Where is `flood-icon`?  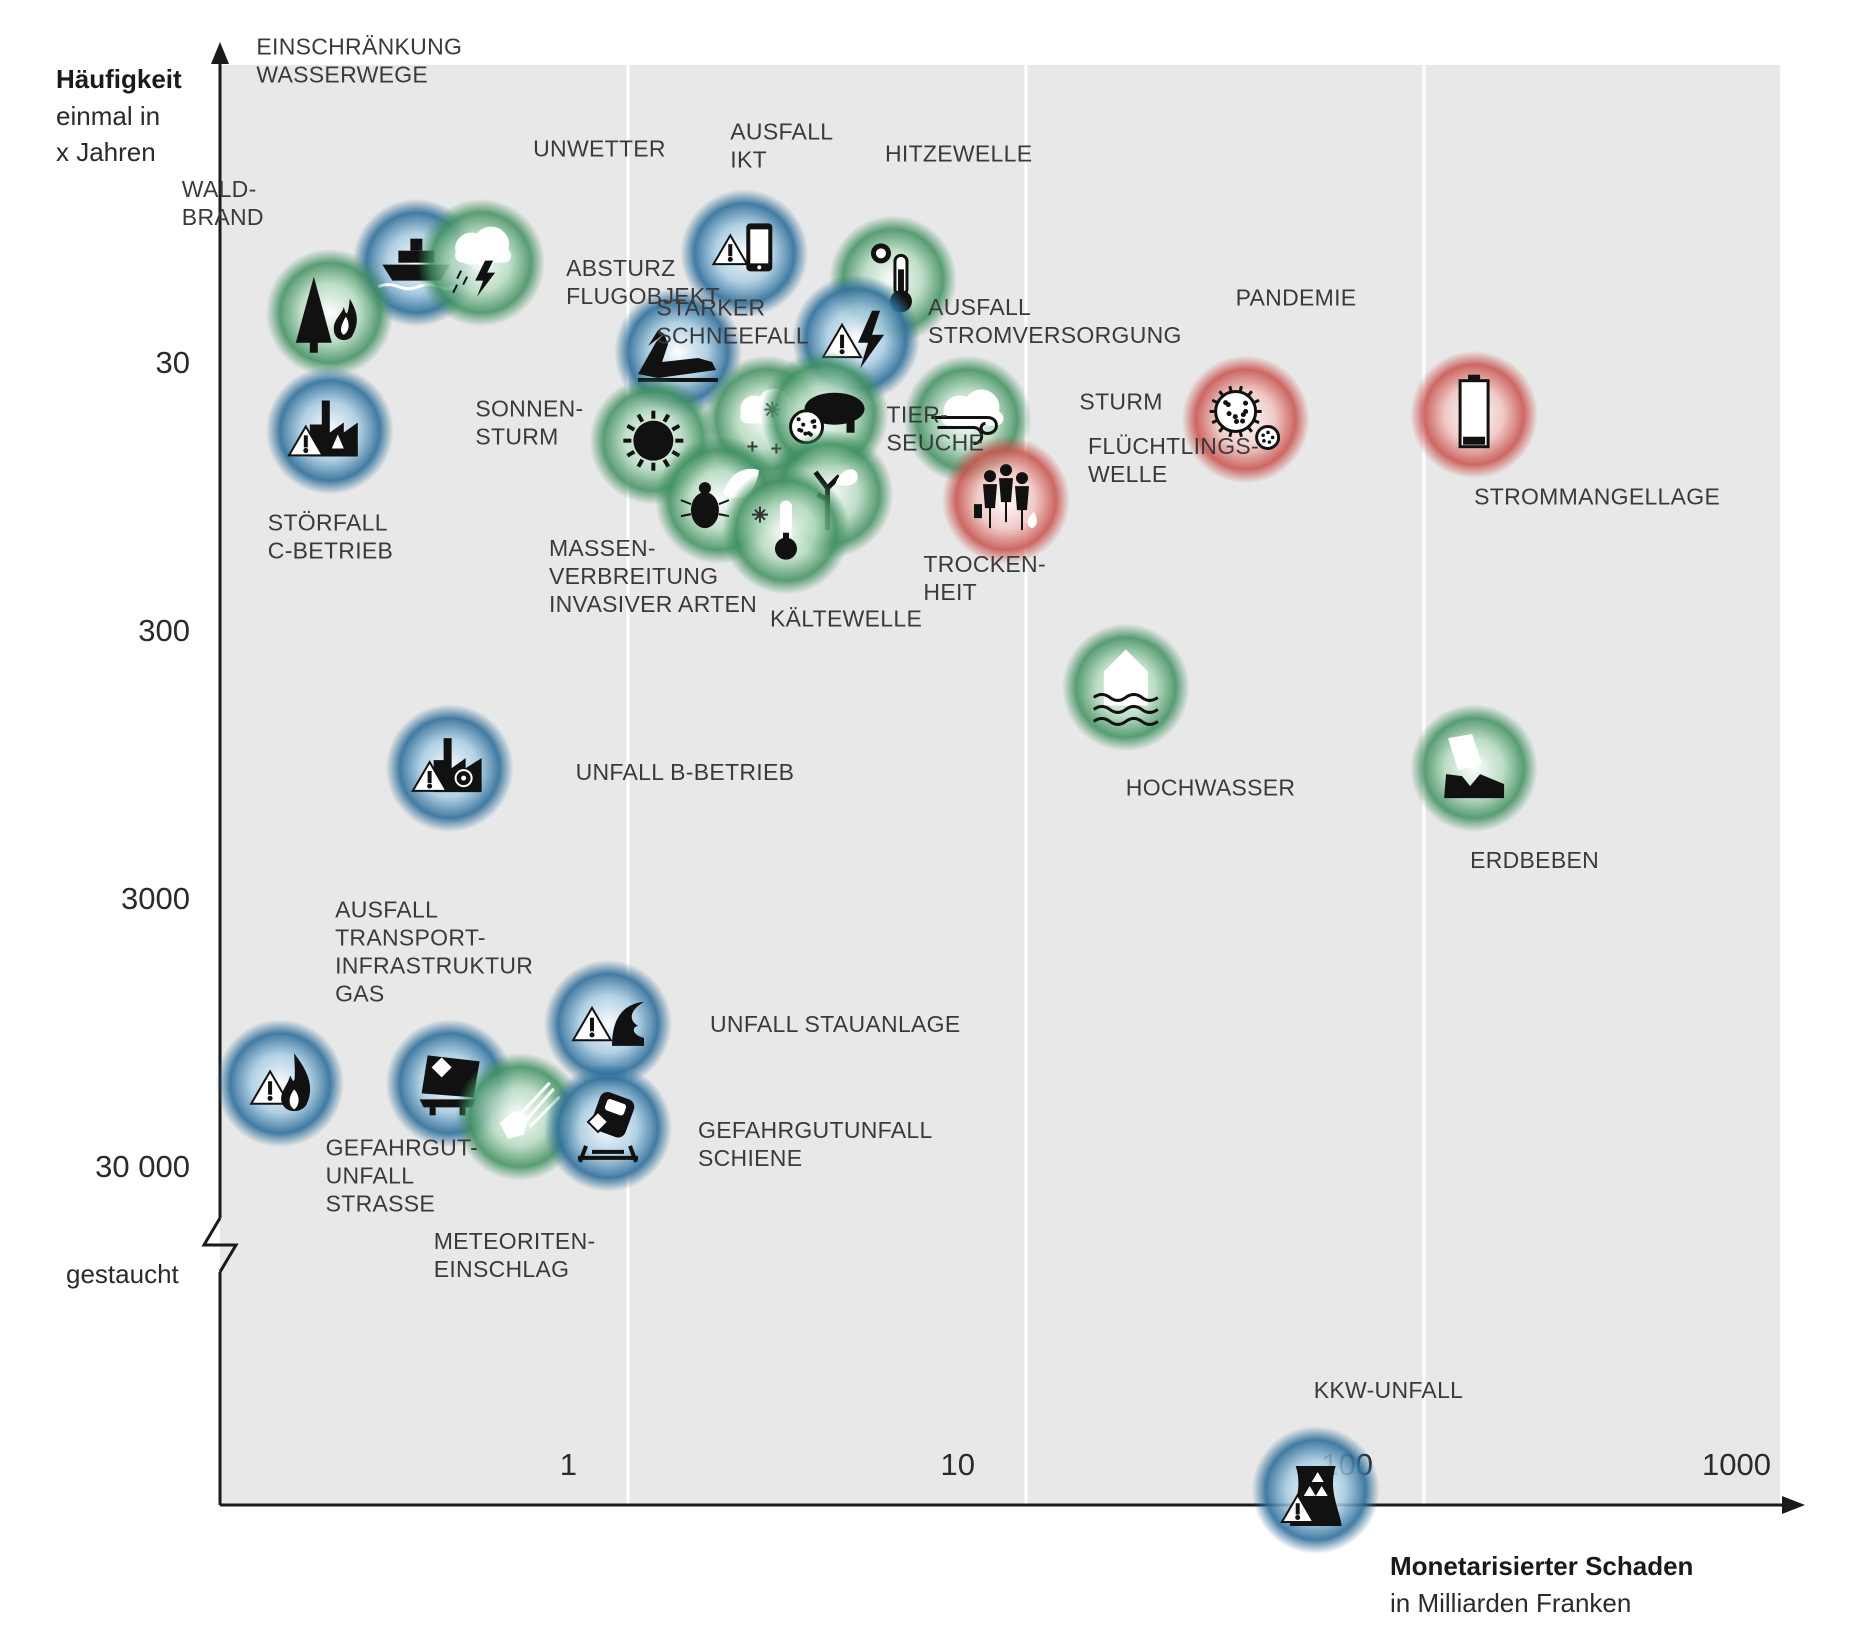 flood-icon is located at coordinates (1125, 687).